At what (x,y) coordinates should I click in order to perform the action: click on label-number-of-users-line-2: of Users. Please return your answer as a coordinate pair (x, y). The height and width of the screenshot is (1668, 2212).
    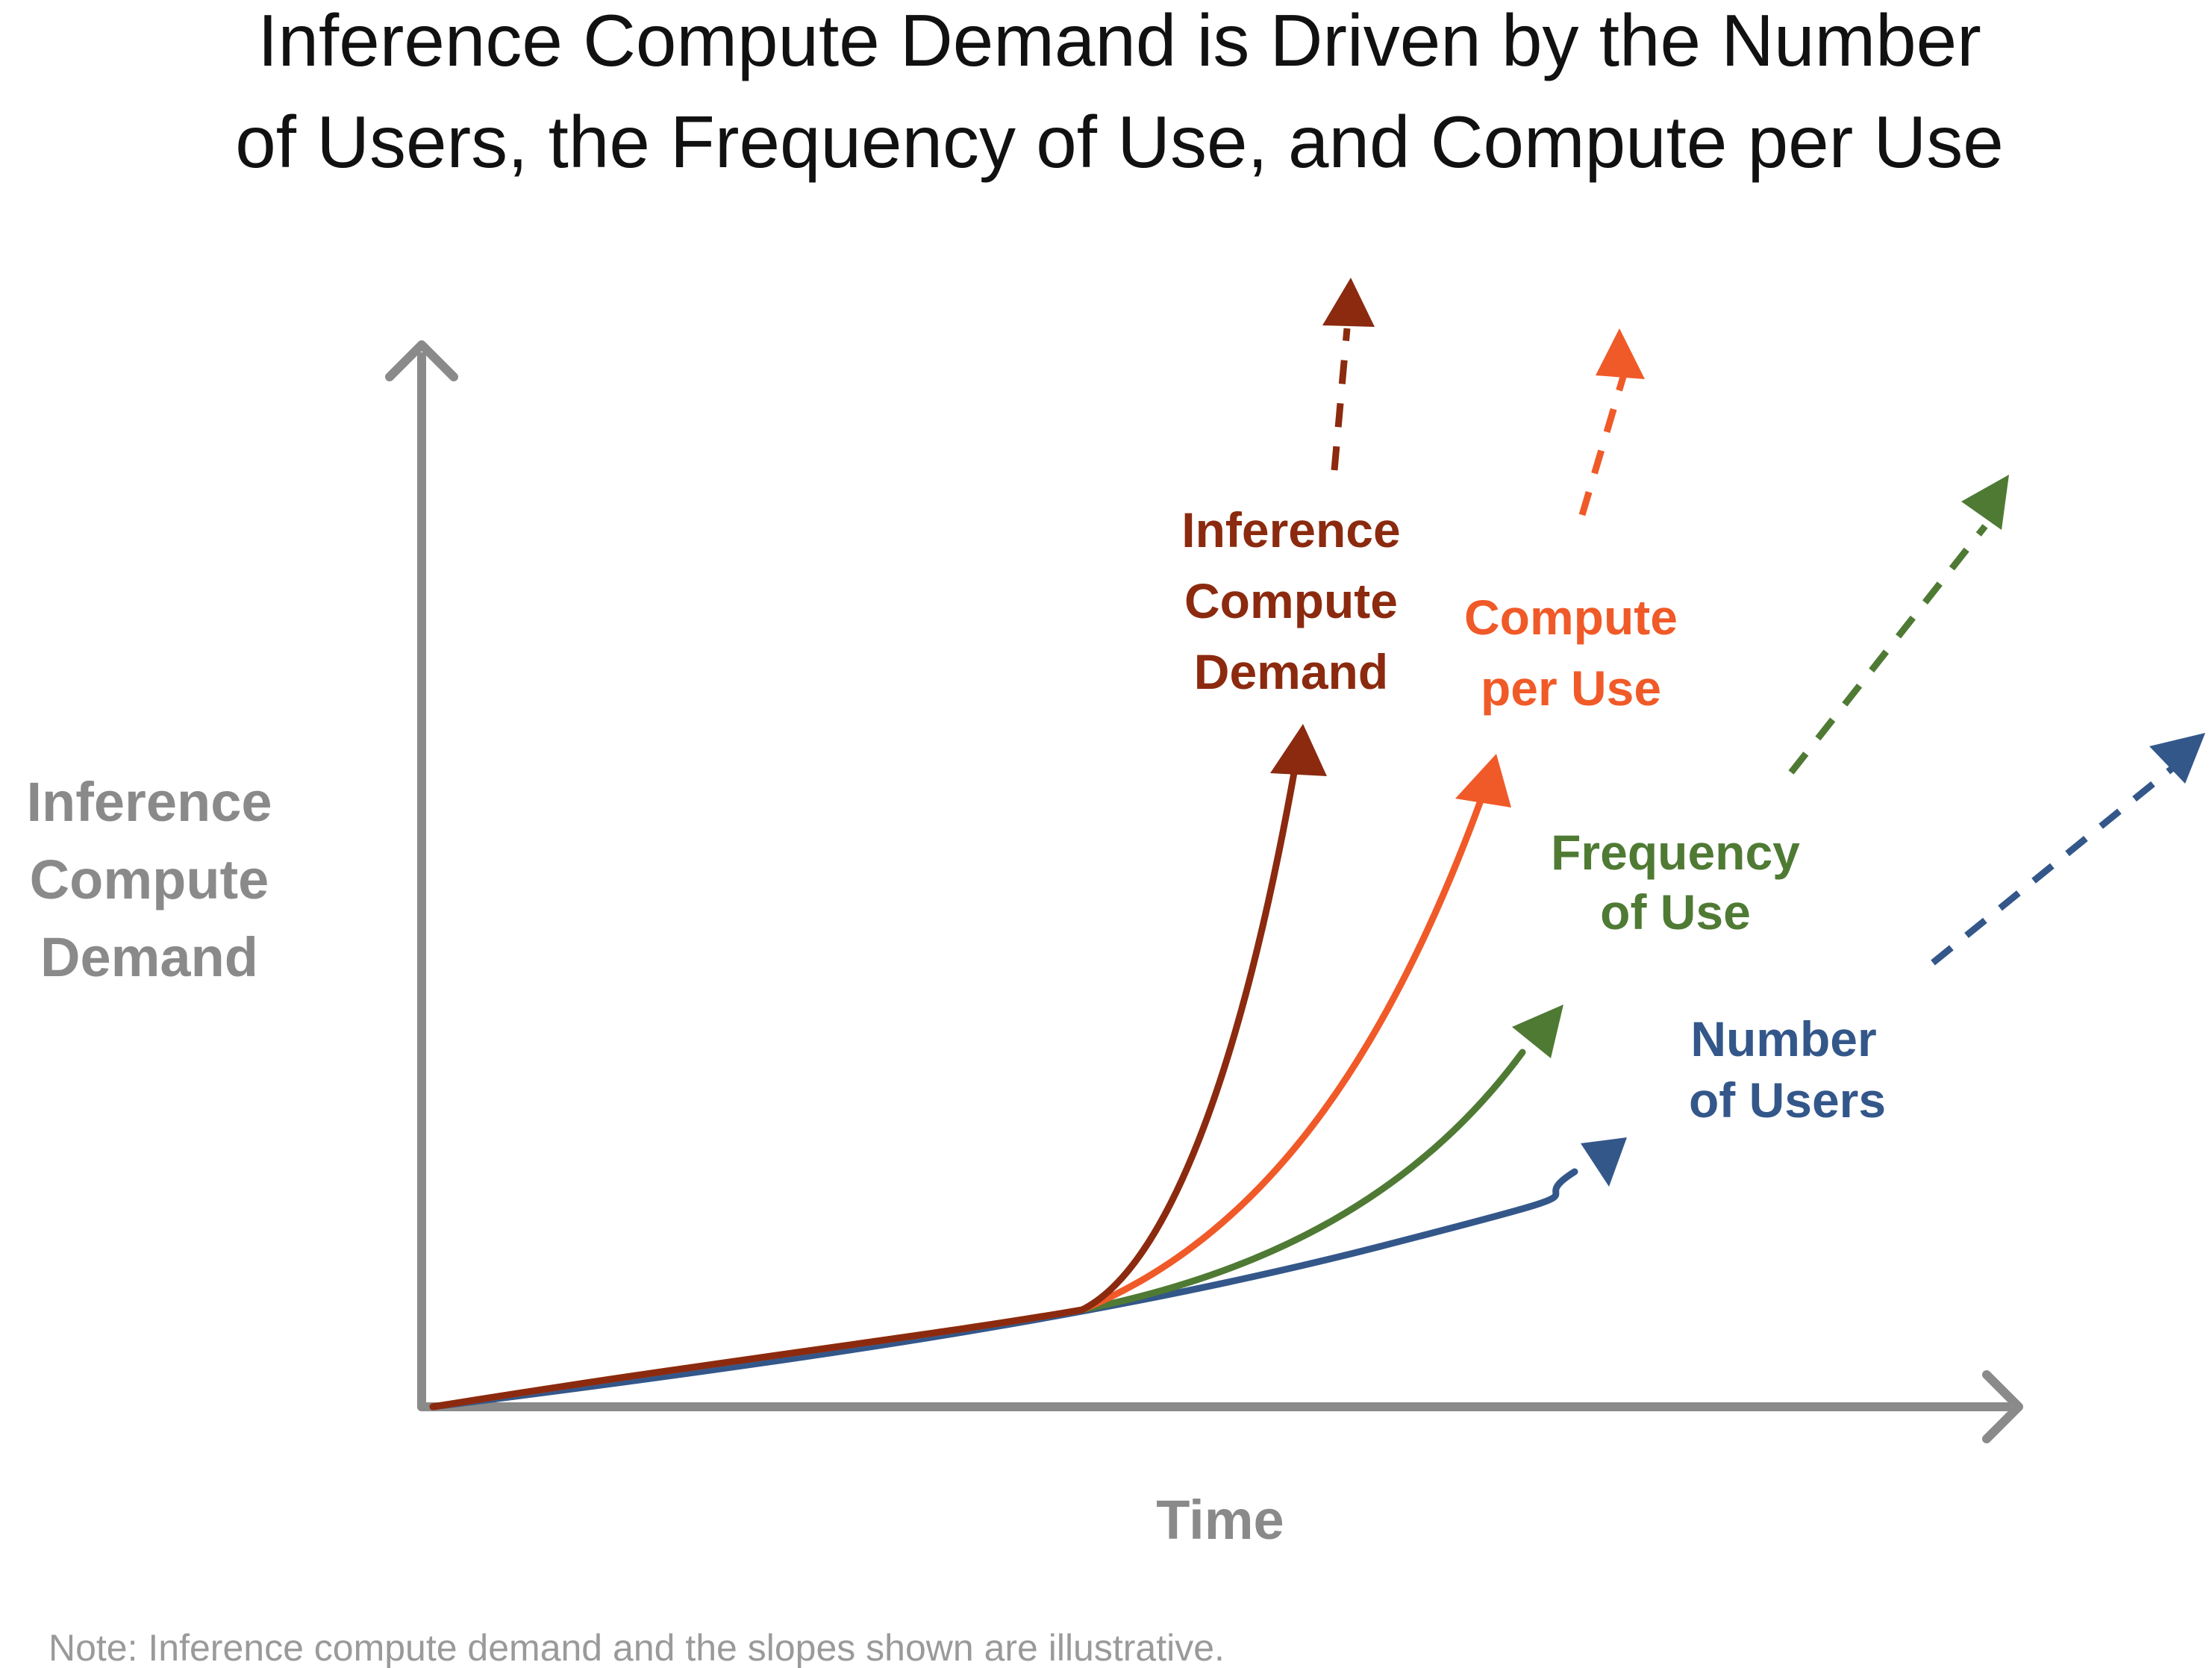
    Looking at the image, I should click on (1788, 1100).